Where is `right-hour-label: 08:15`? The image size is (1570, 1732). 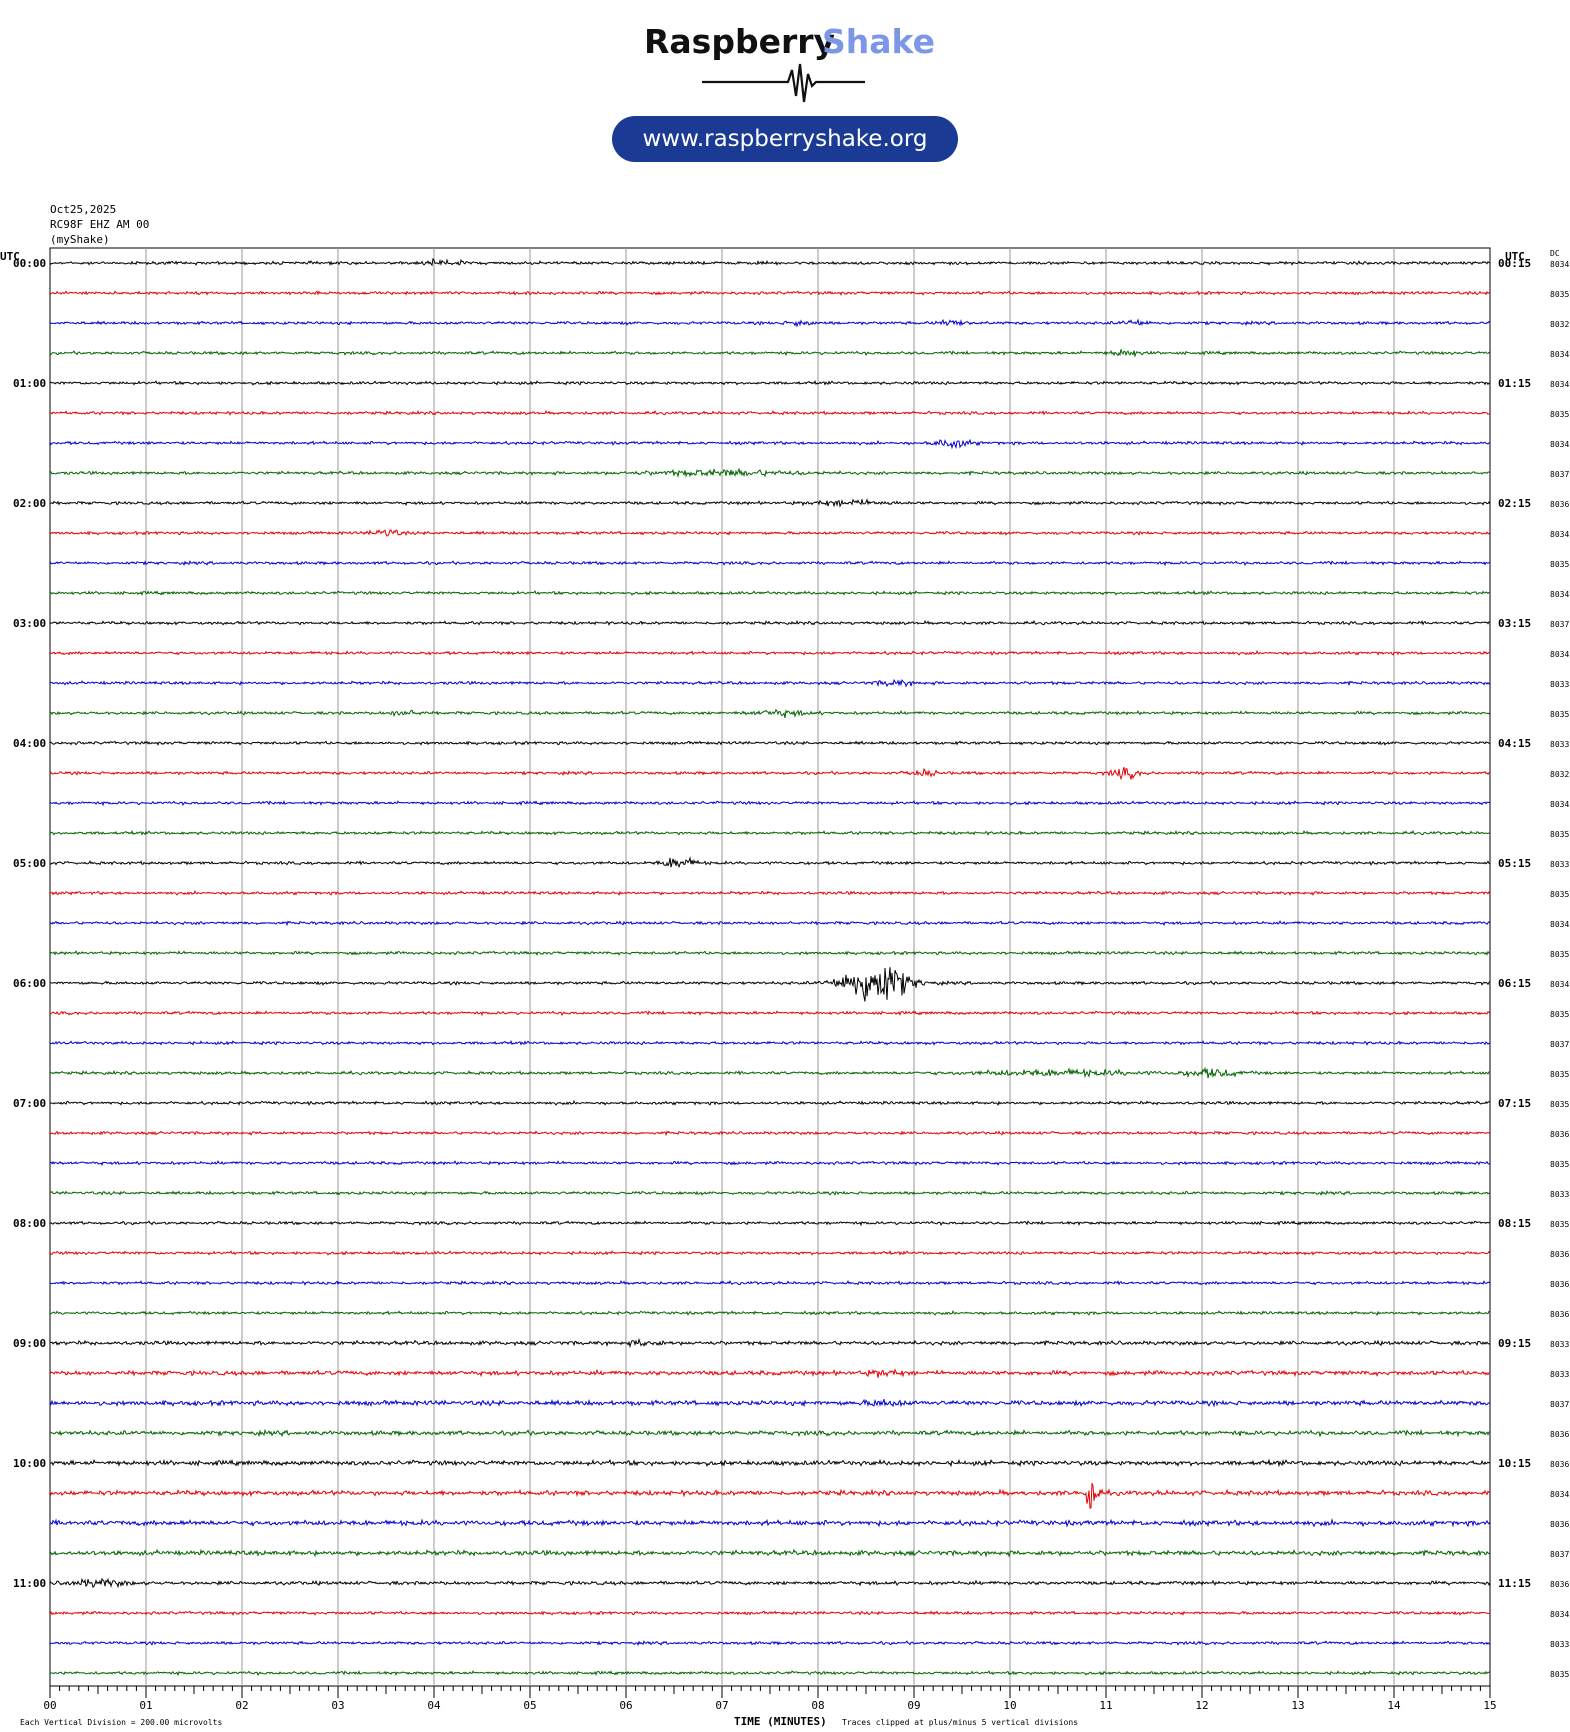
right-hour-label: 08:15 is located at coordinates (1514, 1223).